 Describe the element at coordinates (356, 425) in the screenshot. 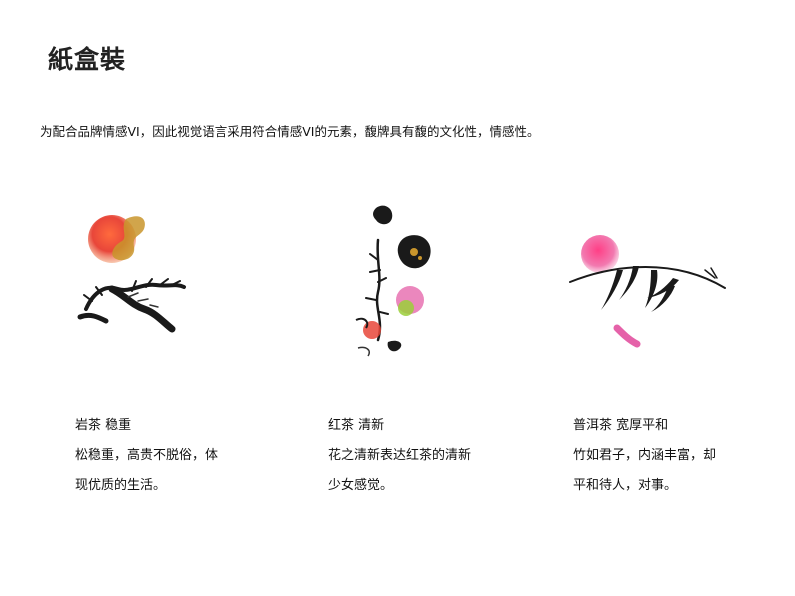

I see `caption-heading: 红茶 清新` at that location.